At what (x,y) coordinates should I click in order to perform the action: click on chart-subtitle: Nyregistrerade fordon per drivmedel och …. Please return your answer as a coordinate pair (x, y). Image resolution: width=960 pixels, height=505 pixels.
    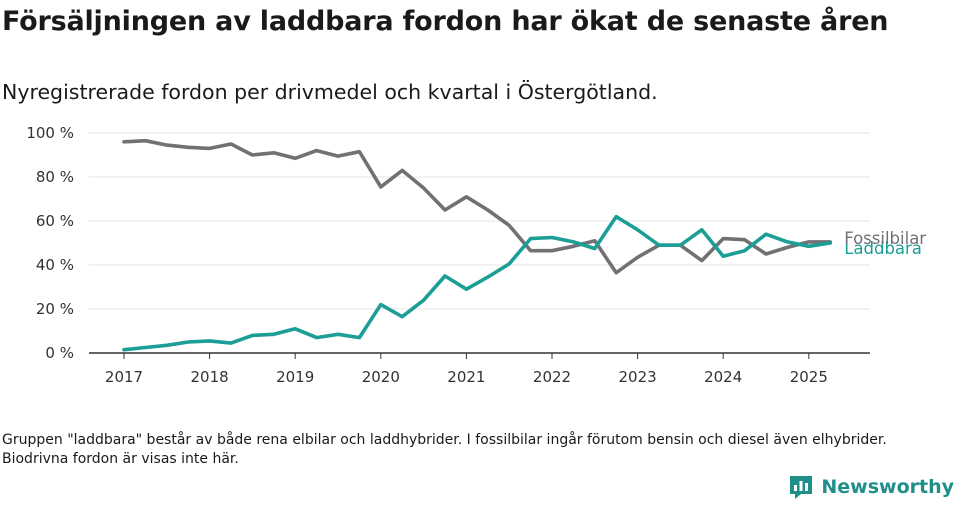
    Looking at the image, I should click on (330, 92).